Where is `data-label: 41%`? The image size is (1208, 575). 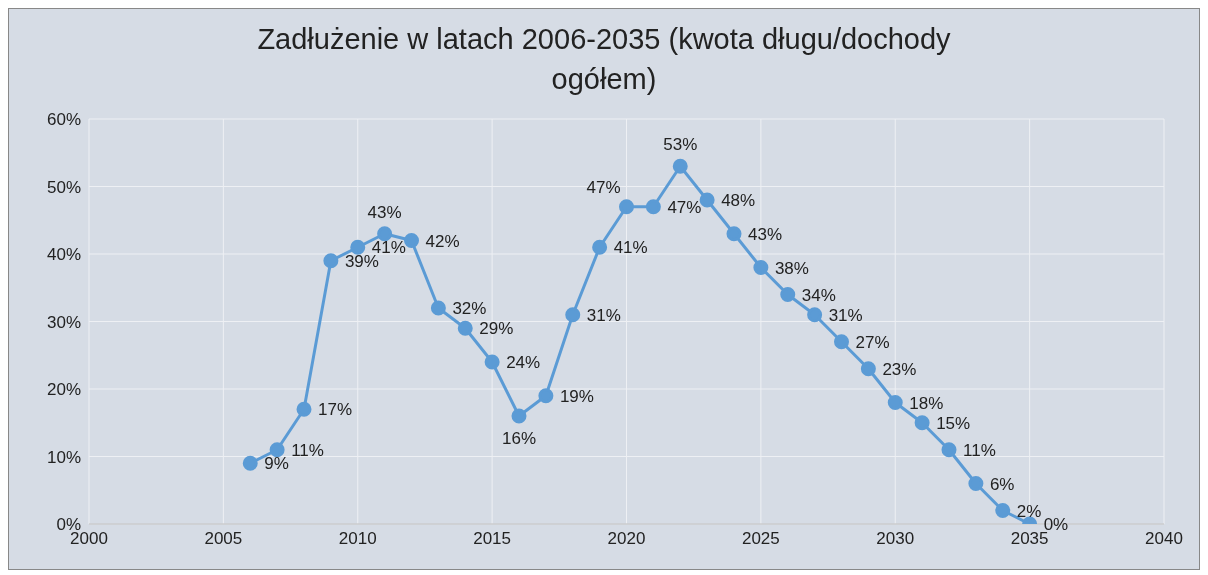 data-label: 41% is located at coordinates (630, 248).